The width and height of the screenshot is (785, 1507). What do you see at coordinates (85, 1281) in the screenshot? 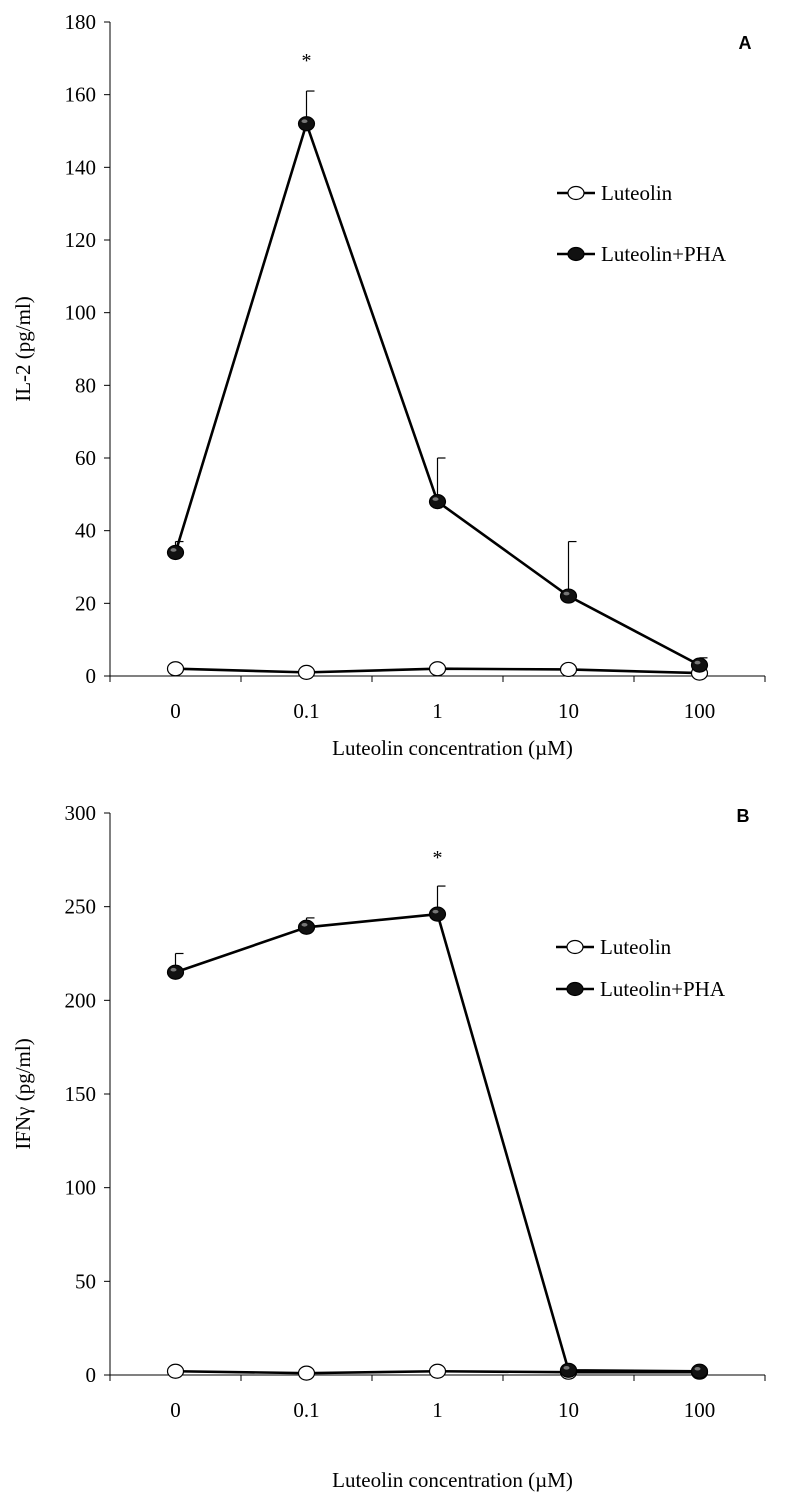
I see `y-tick-label: 50` at bounding box center [85, 1281].